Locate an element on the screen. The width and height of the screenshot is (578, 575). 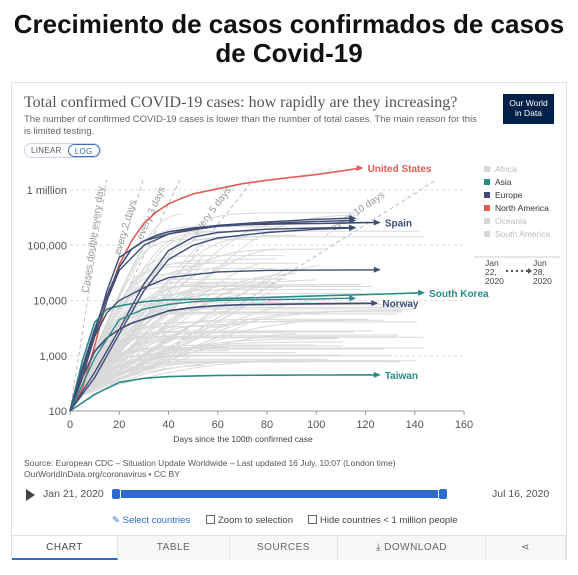
timeline-end-label: Jul 16, 2020 is located at coordinates (521, 494).